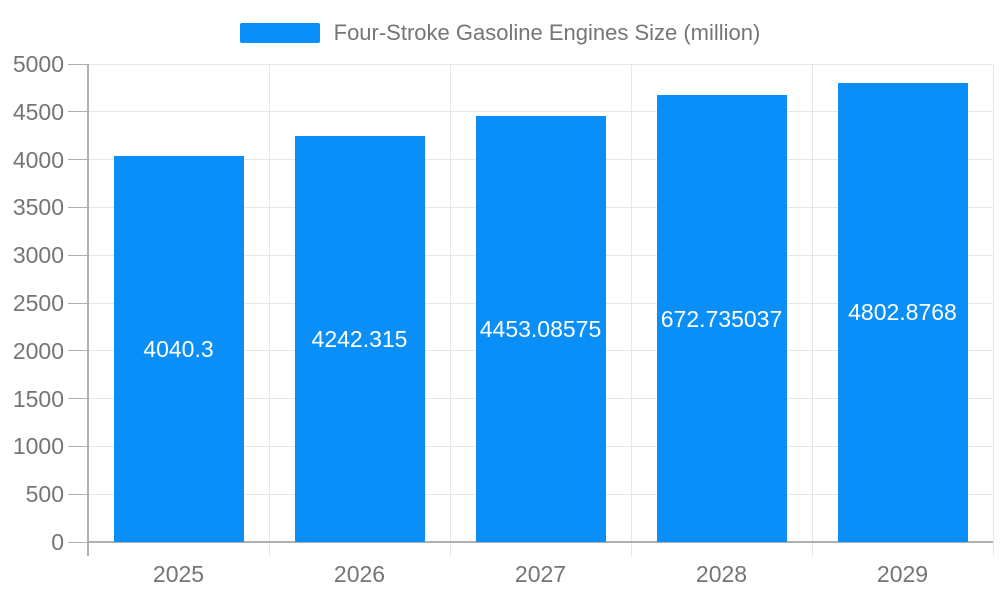 This screenshot has height=600, width=1000. Describe the element at coordinates (38, 64) in the screenshot. I see `y-tick-label: 5000` at that location.